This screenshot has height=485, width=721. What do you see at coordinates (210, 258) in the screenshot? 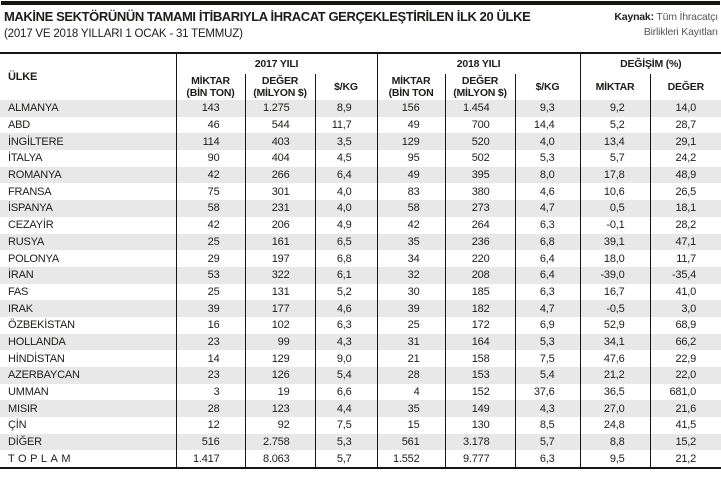
I see `value-cell: 29` at bounding box center [210, 258].